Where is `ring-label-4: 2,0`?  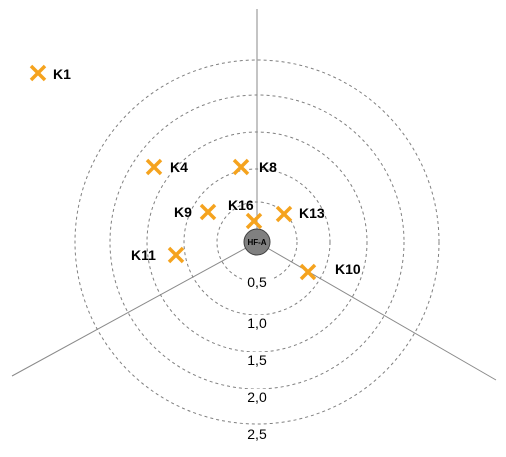 ring-label-4: 2,0 is located at coordinates (257, 397).